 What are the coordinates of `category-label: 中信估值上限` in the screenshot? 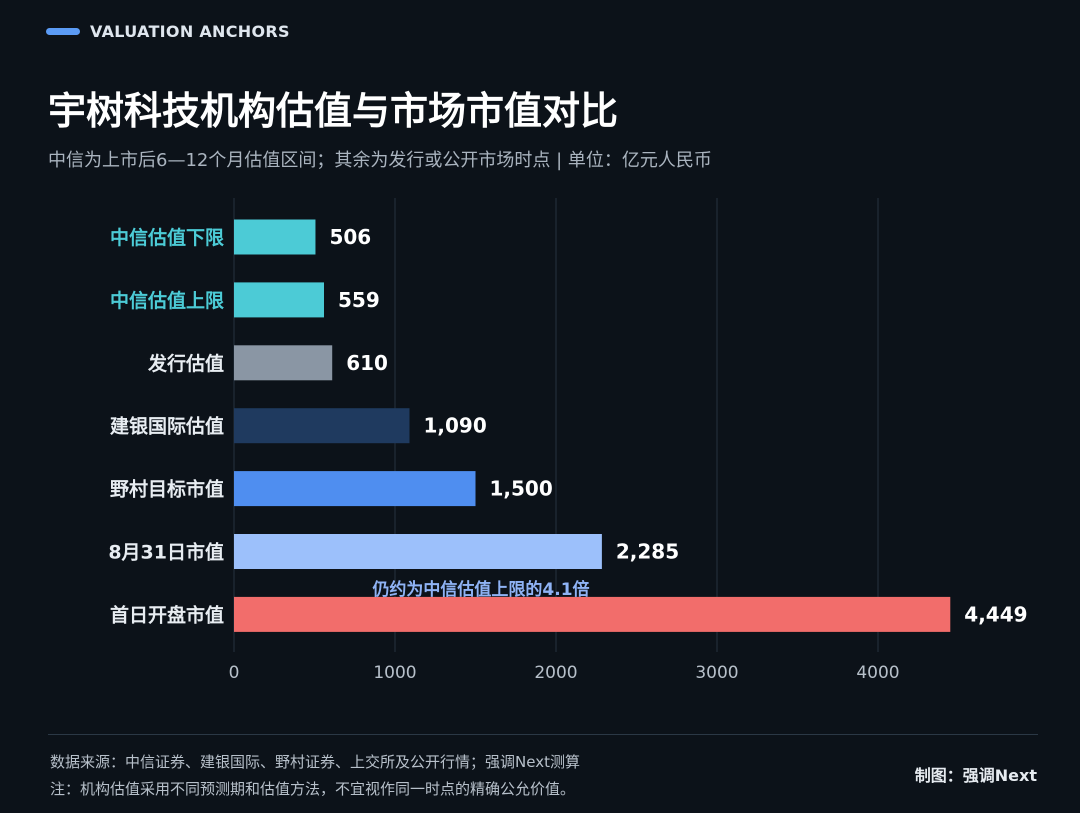 It's located at (167, 300).